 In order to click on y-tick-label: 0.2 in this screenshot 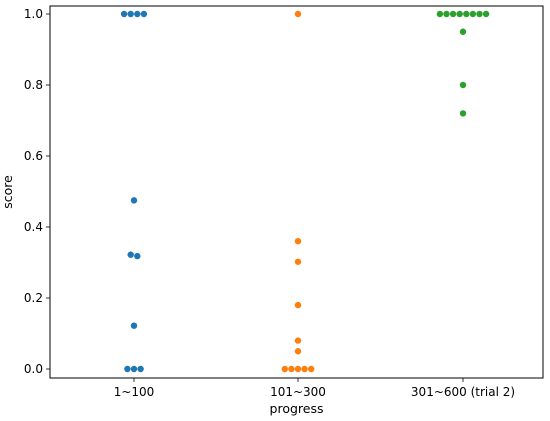, I will do `click(33, 298)`.